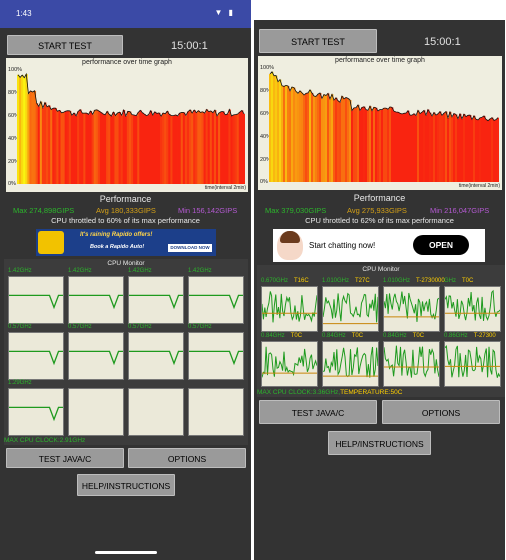  What do you see at coordinates (125, 14) in the screenshot?
I see `status-bar: 1:43 ▼ ▮` at bounding box center [125, 14].